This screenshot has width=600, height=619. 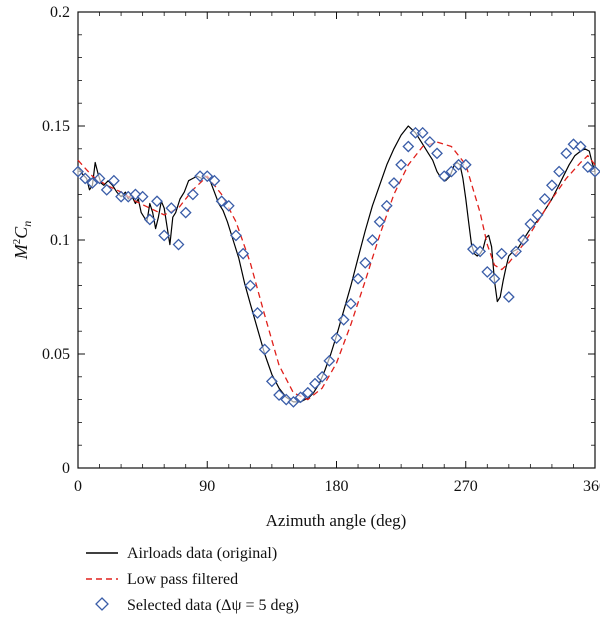 What do you see at coordinates (213, 605) in the screenshot?
I see `legend-label-selected: Selected data (Δψ = 5 deg)` at bounding box center [213, 605].